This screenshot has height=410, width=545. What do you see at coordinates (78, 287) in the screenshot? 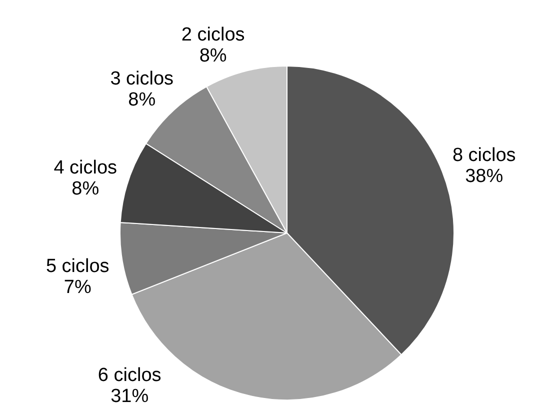
I see `data-label: 7%` at bounding box center [78, 287].